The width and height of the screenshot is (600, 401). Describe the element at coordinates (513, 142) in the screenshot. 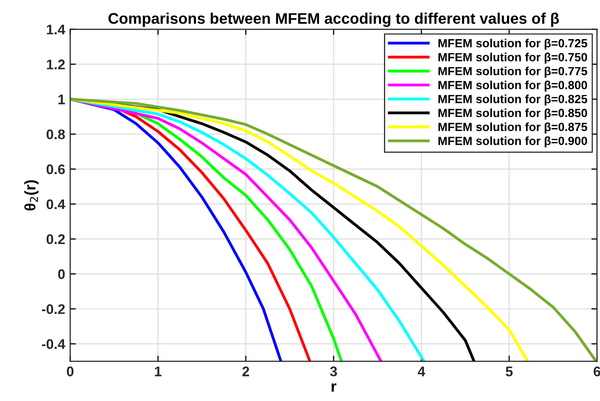

I see `legend-label: MFEM solution for β=0.900` at that location.